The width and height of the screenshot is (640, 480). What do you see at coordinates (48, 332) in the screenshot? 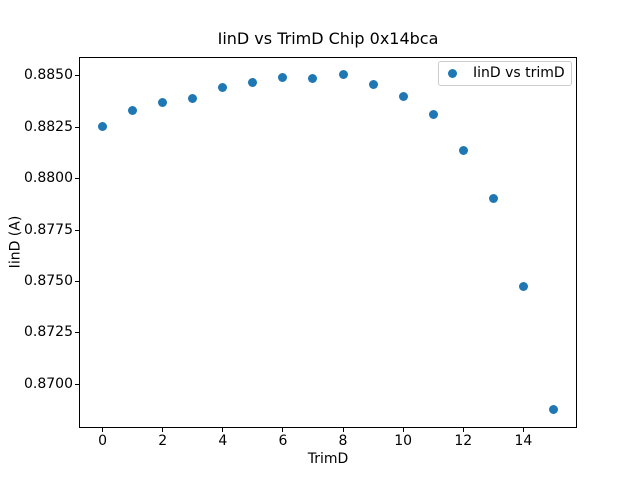
I see `y-tick-label: 0.8725` at bounding box center [48, 332].